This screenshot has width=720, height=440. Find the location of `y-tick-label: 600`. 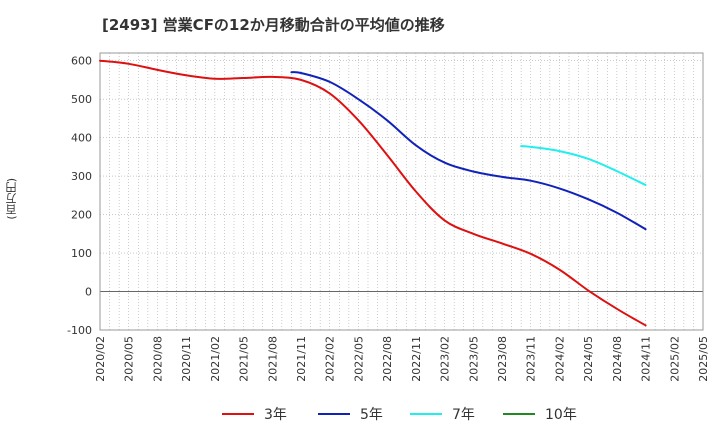

y-tick-label: 600 is located at coordinates (81, 61).